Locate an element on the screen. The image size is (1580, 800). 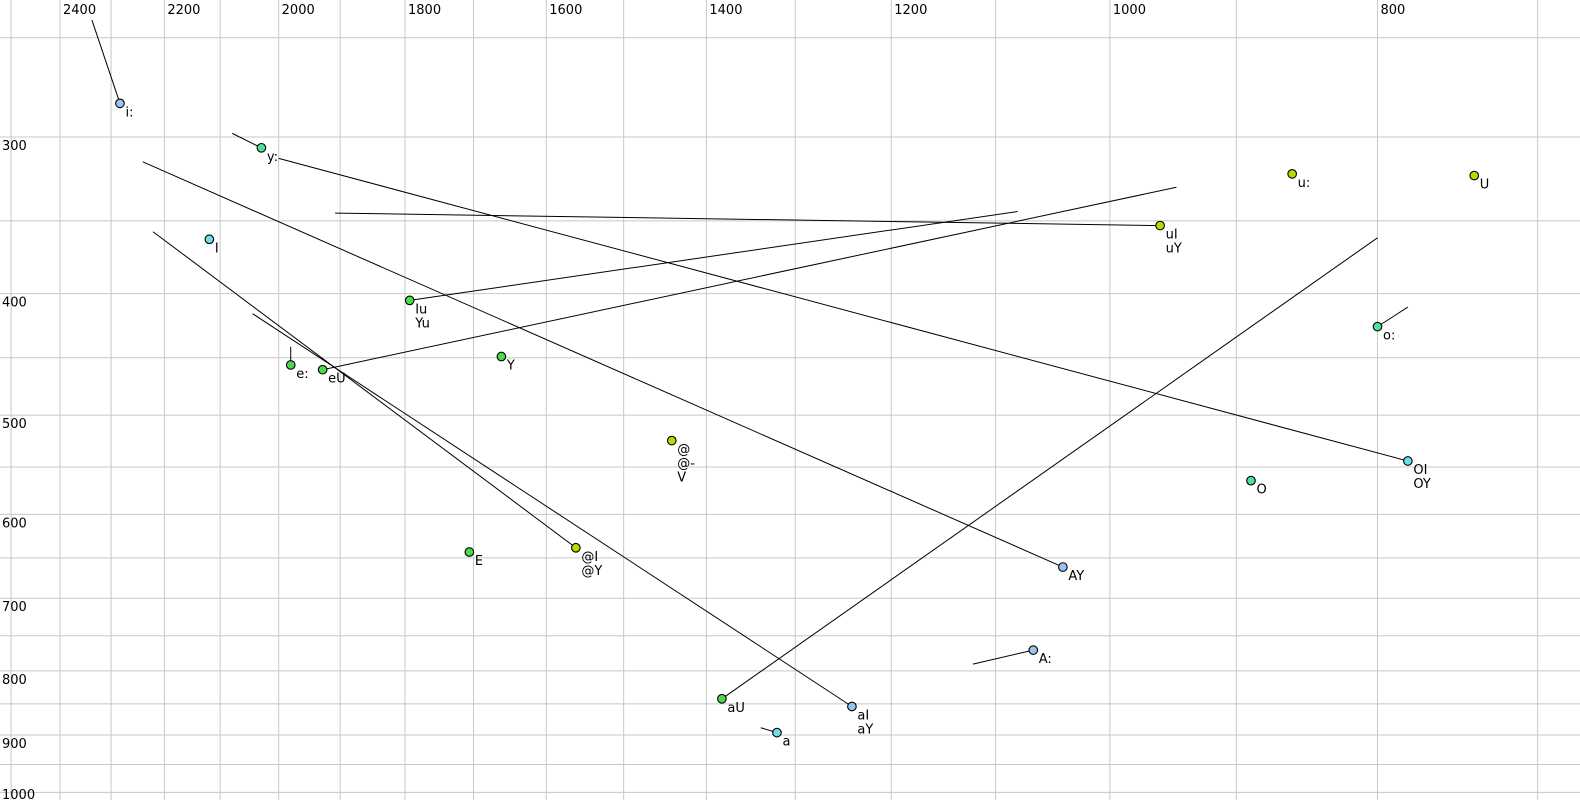
vowel-point-e:: e: is located at coordinates (297, 371).